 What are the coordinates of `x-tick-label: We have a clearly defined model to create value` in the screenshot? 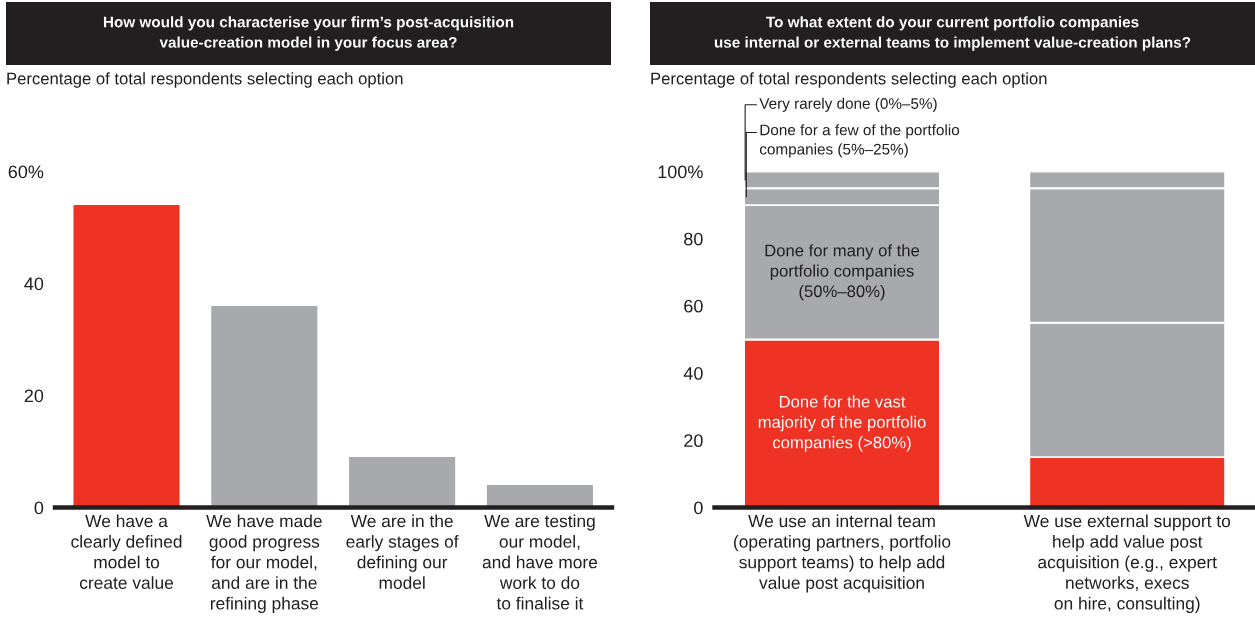 It's located at (126, 551).